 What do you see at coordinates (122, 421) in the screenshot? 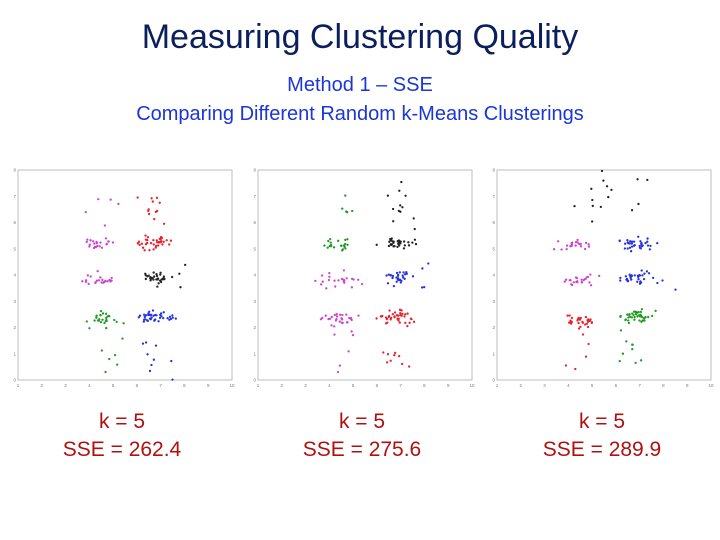
I see `k-label-1: k = 5` at bounding box center [122, 421].